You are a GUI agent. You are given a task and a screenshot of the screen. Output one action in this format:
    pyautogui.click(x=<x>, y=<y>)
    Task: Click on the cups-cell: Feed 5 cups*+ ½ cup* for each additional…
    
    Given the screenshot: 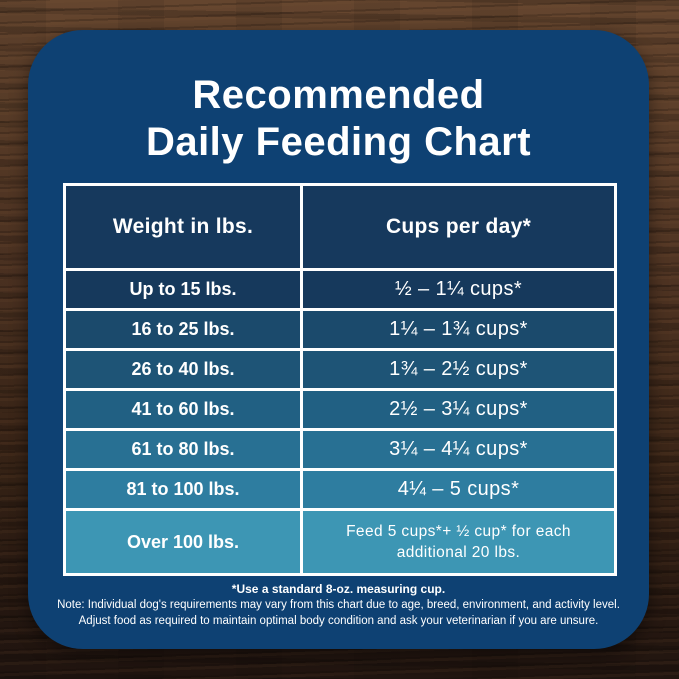 What is the action you would take?
    pyautogui.click(x=458, y=542)
    